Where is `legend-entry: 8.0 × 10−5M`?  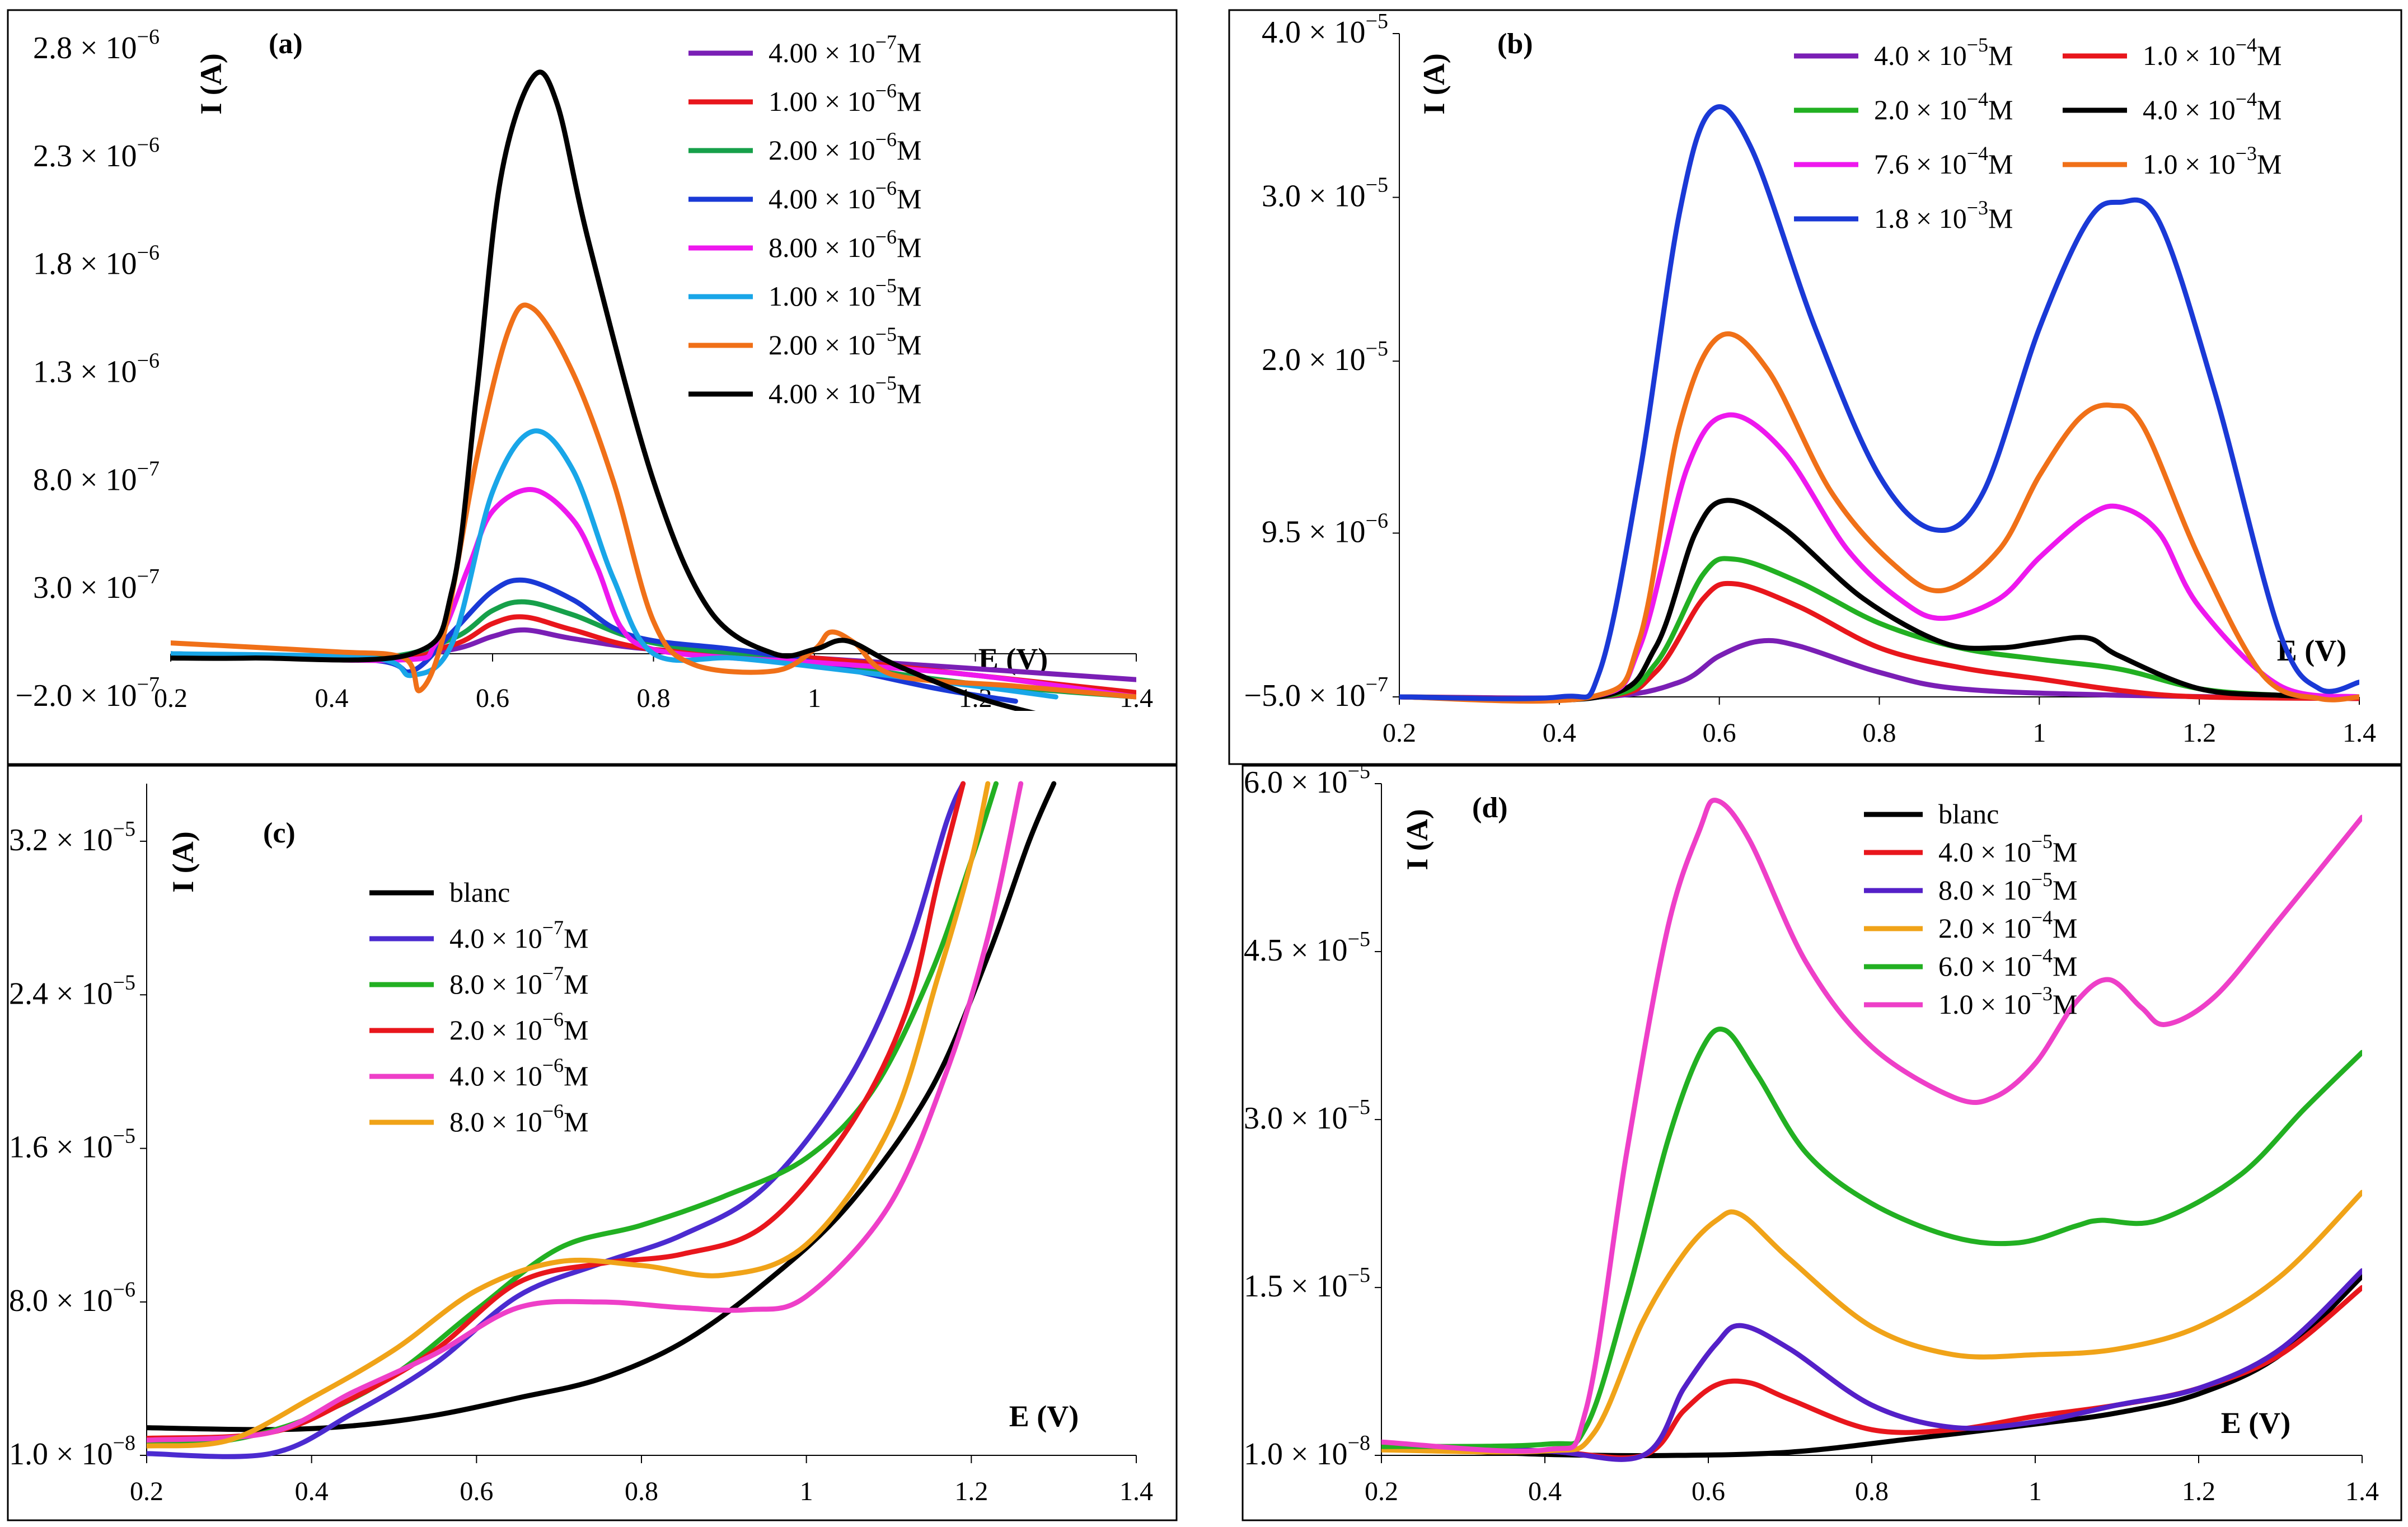
legend-entry: 8.0 × 10−5M is located at coordinates (2007, 887).